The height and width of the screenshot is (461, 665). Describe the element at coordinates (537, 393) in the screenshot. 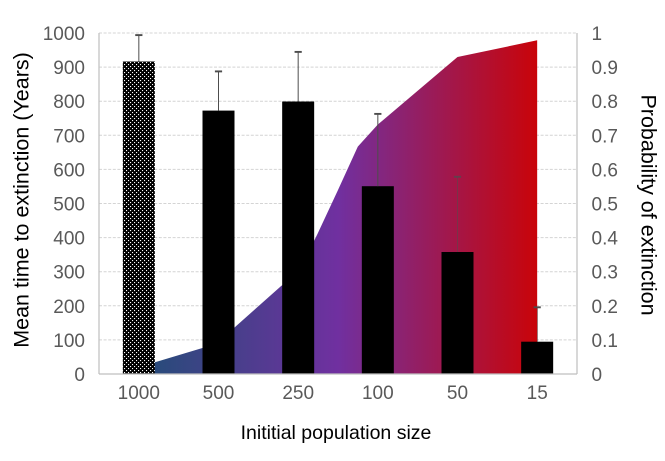

I see `svg-text: 15` at that location.